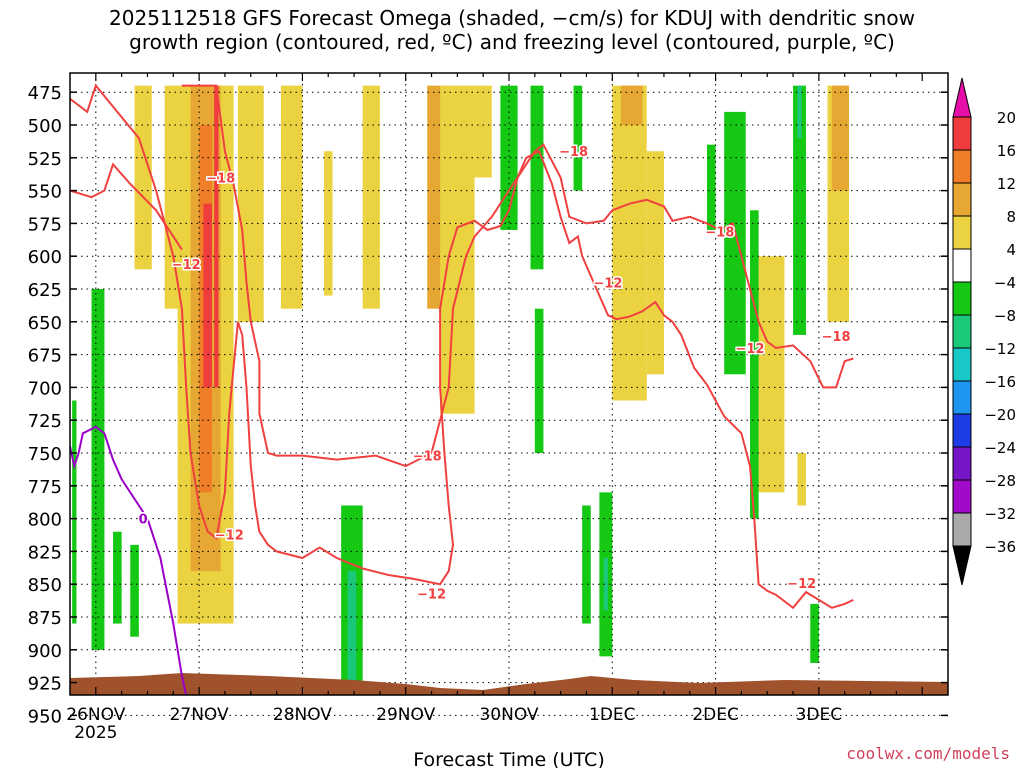  I want to click on colorbar-bottom-triangle, so click(962, 565).